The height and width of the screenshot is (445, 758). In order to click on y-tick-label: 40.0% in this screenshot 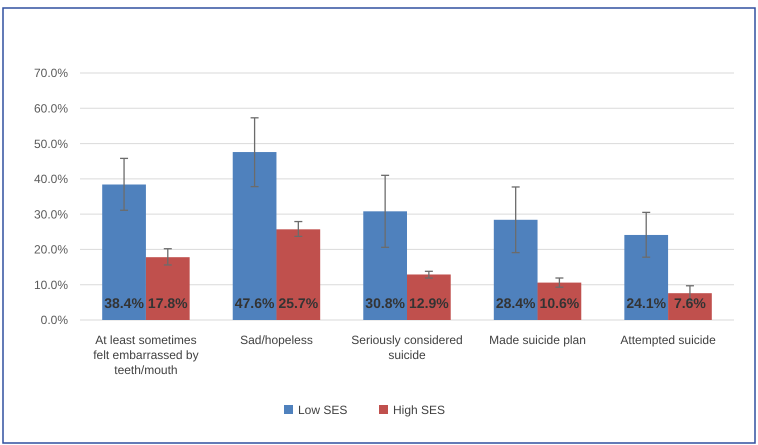, I will do `click(51, 179)`.